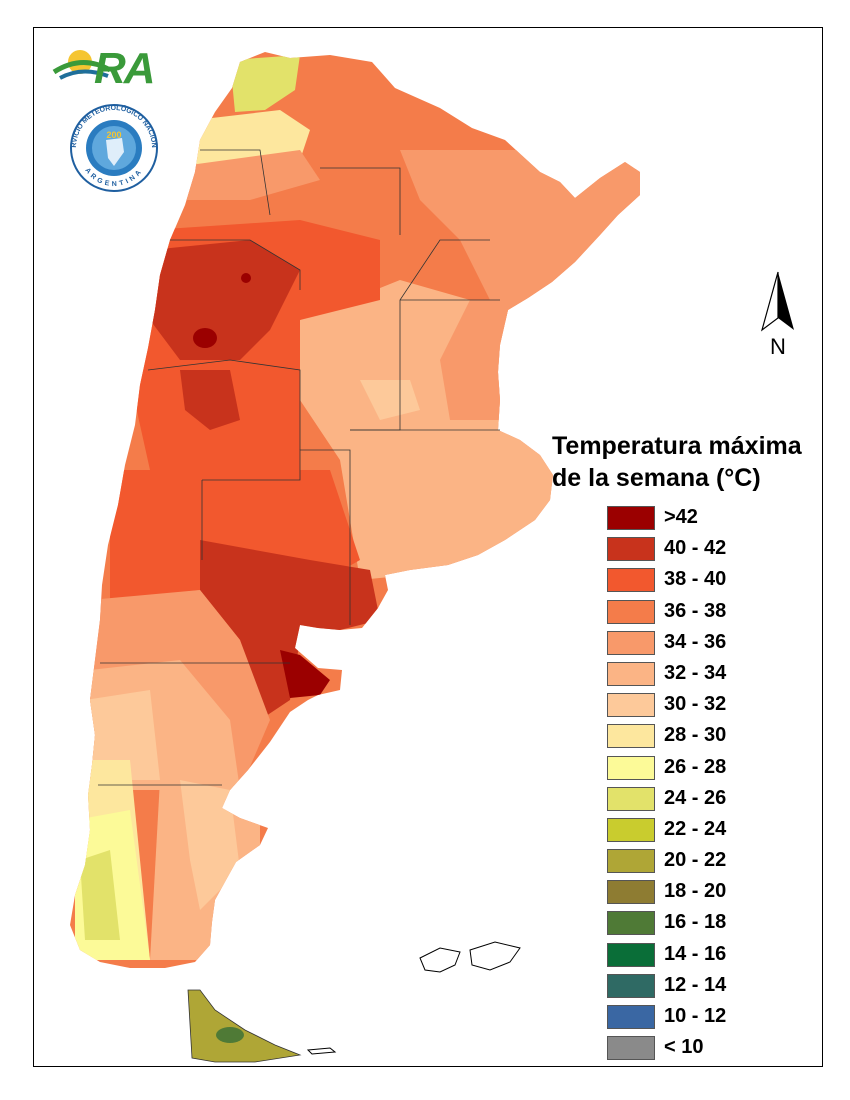 This screenshot has width=850, height=1100. Describe the element at coordinates (82, 65) in the screenshot. I see `ora-sun-icon` at that location.